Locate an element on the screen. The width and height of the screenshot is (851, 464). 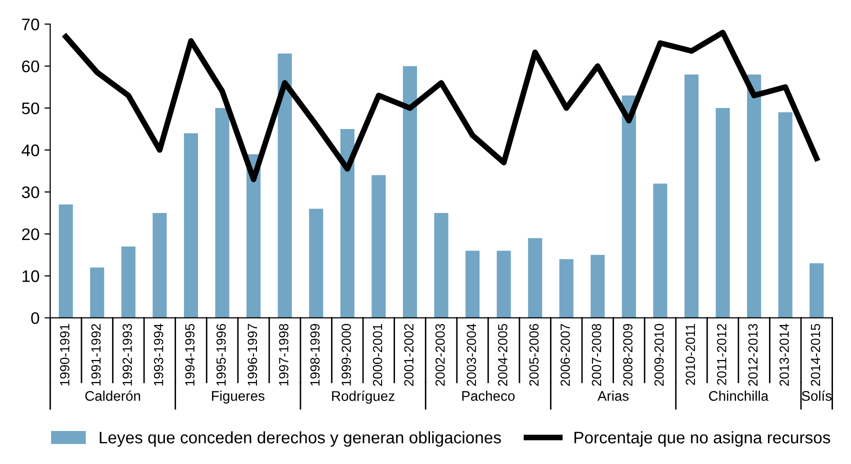
x-tick-label: 2012-2013 is located at coordinates (753, 355).